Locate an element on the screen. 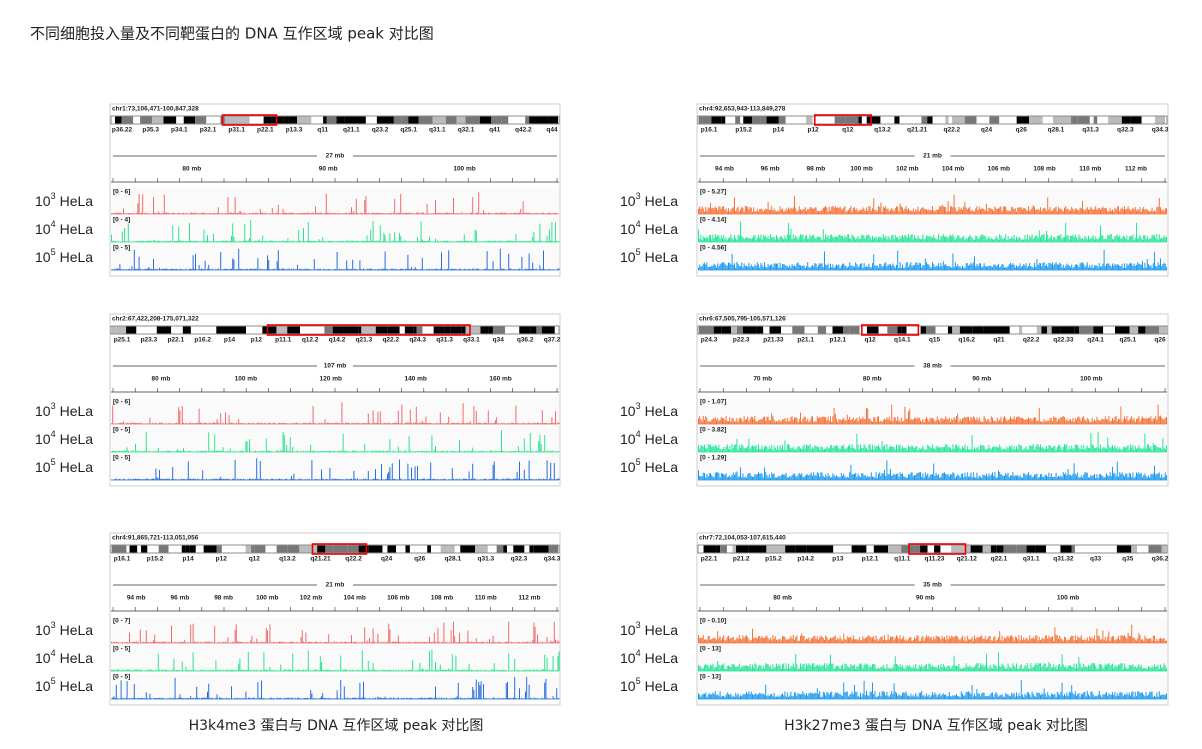 The image size is (1202, 749). ruler-label: 80 mb is located at coordinates (161, 379).